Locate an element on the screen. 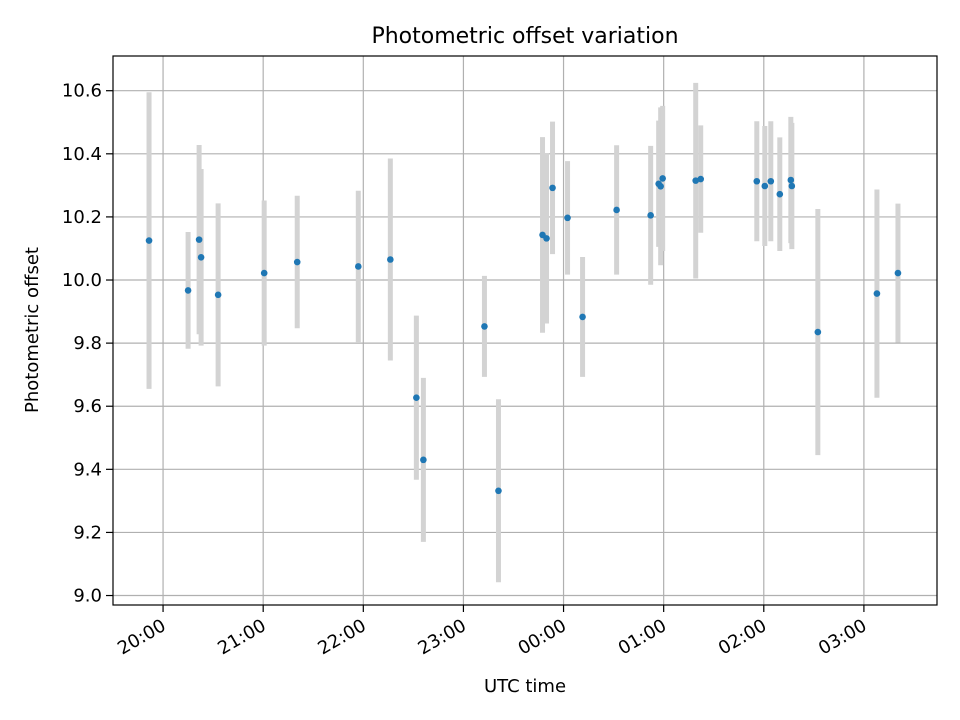 The image size is (960, 720). y-tick-label: 10.6 is located at coordinates (82, 91).